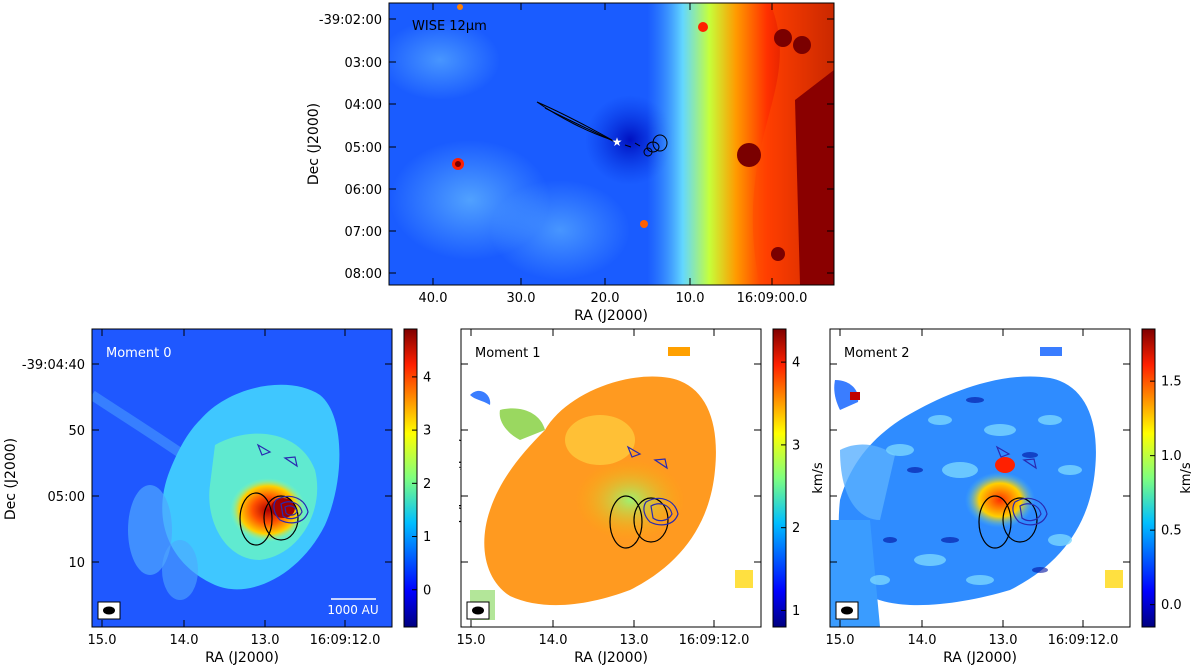 The image size is (1200, 669). Describe the element at coordinates (427, 590) in the screenshot. I see `moment0-colorbar-tick-label: 0` at that location.